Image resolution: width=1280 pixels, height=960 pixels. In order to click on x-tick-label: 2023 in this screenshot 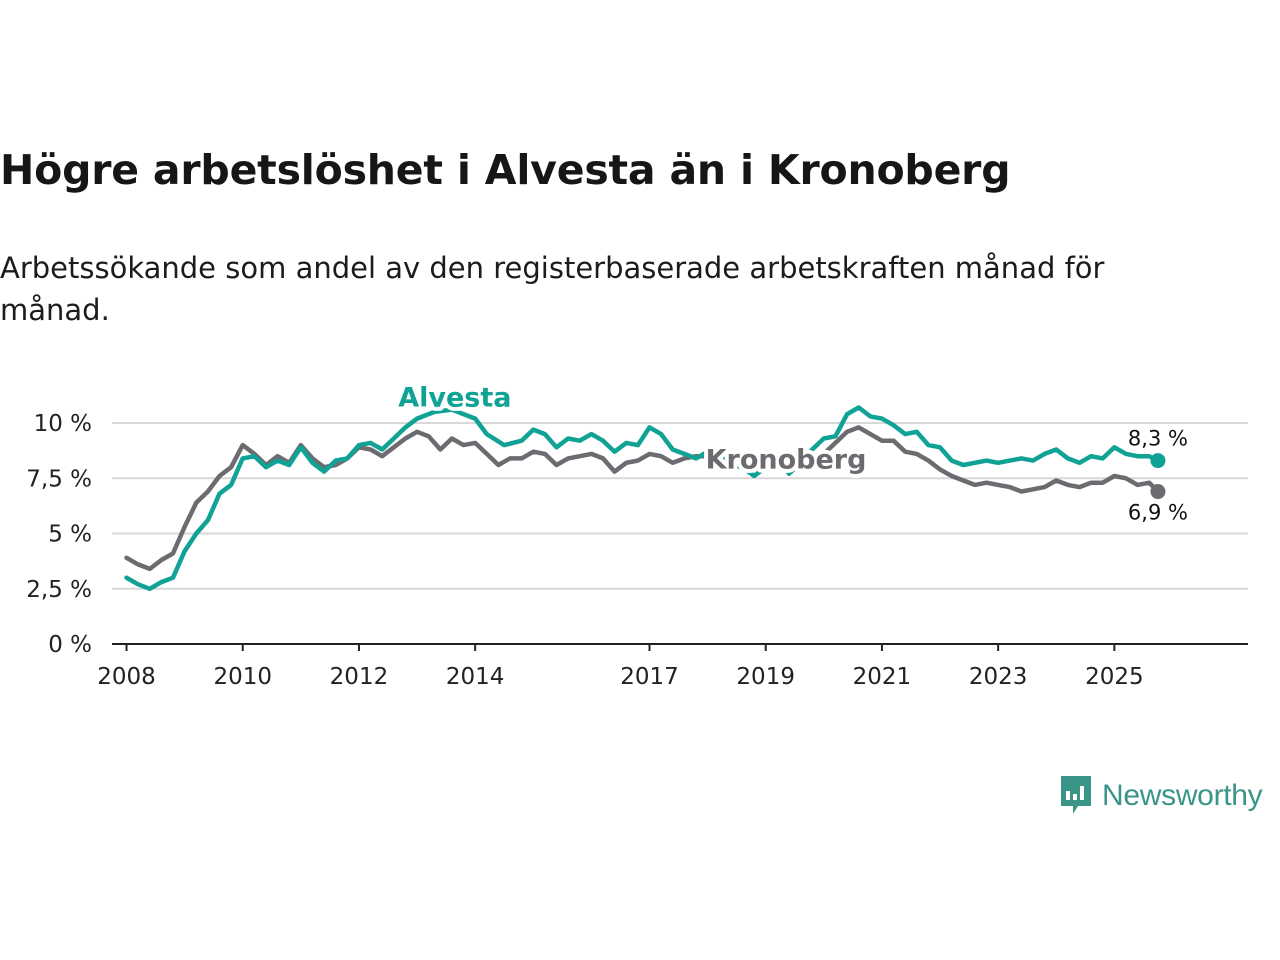, I will do `click(998, 677)`.